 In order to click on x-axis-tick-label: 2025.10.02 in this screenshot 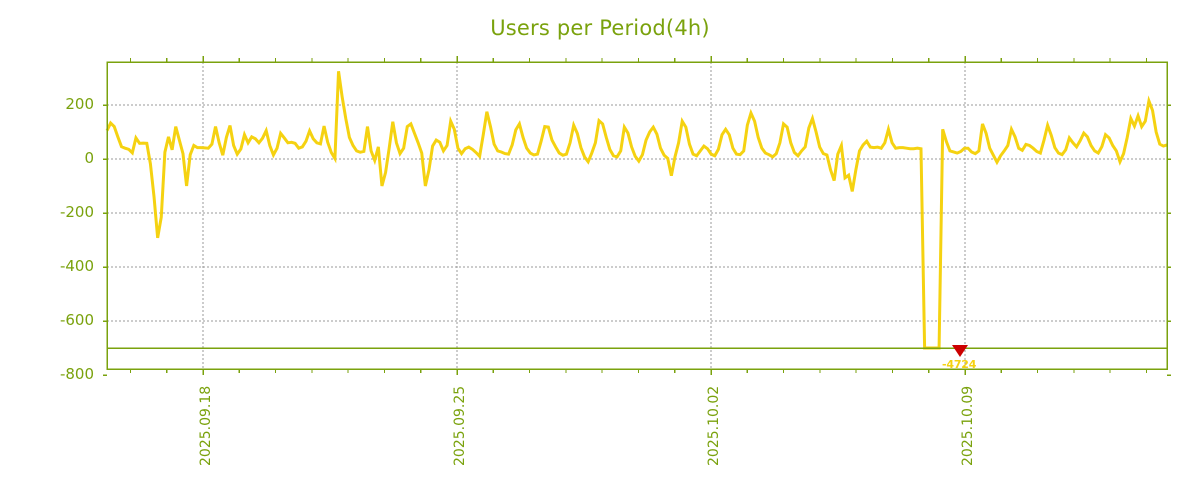, I will do `click(714, 425)`.